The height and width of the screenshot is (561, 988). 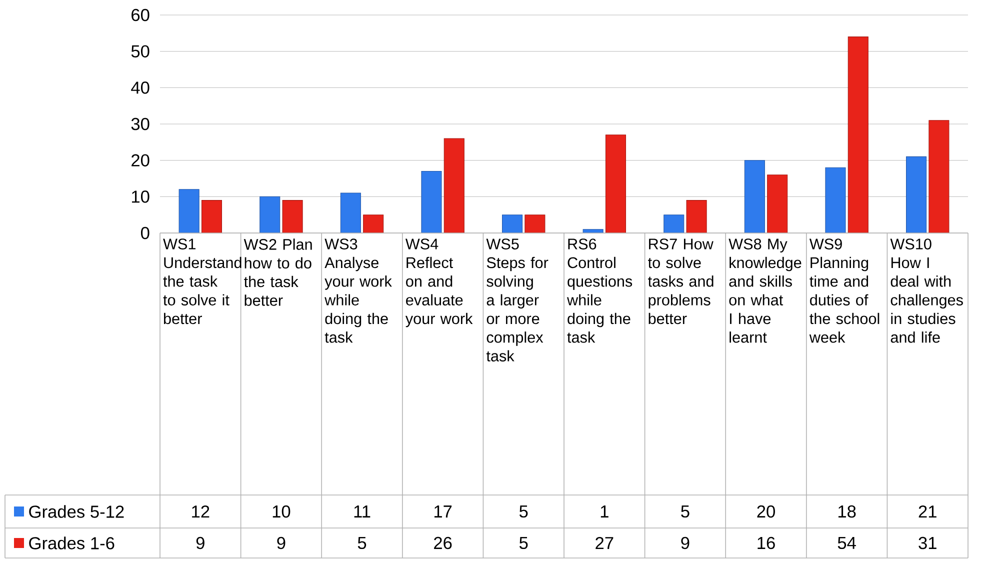 I want to click on data-label: 17, so click(x=443, y=512).